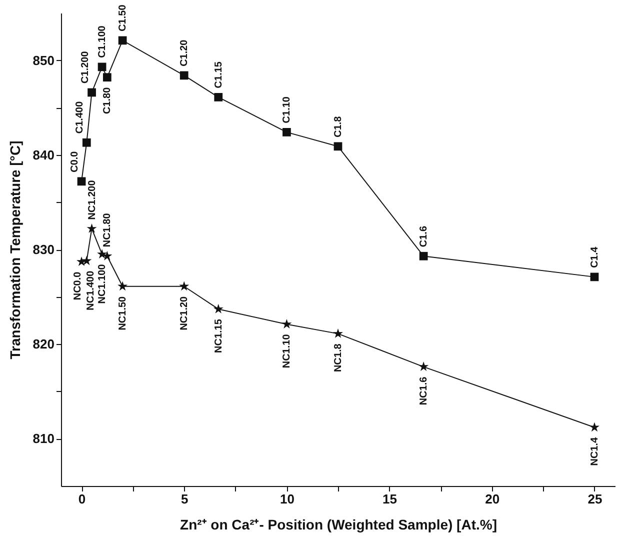 The image size is (629, 540). What do you see at coordinates (43, 438) in the screenshot?
I see `y-tick-label: 810` at bounding box center [43, 438].